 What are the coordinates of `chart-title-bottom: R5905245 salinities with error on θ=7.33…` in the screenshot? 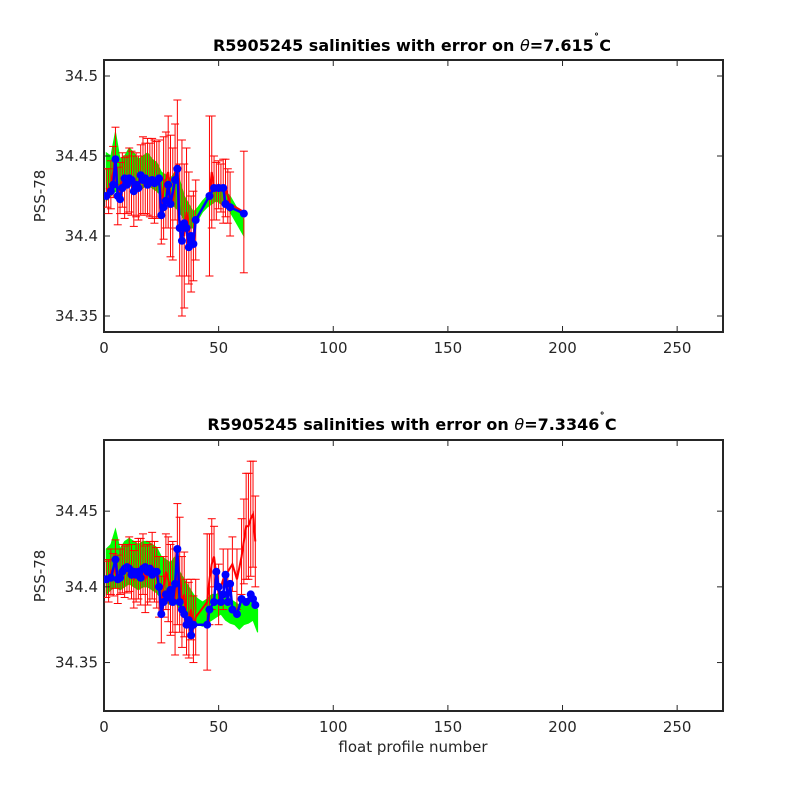 It's located at (411, 422).